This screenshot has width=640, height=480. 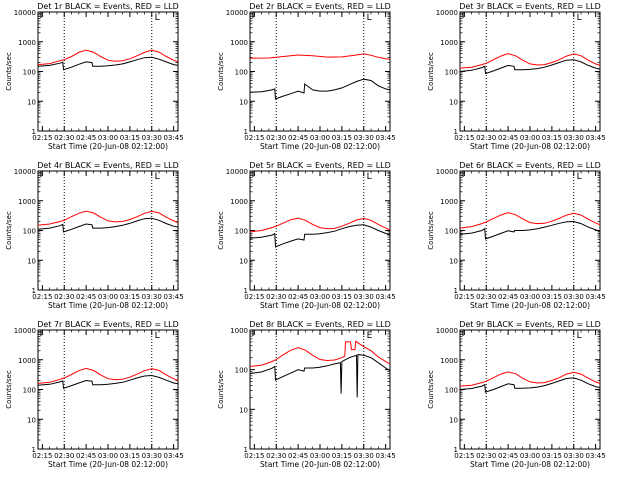 What do you see at coordinates (108, 165) in the screenshot?
I see `chart-title: Det 4r BLACK = Events, RED = LLD` at bounding box center [108, 165].